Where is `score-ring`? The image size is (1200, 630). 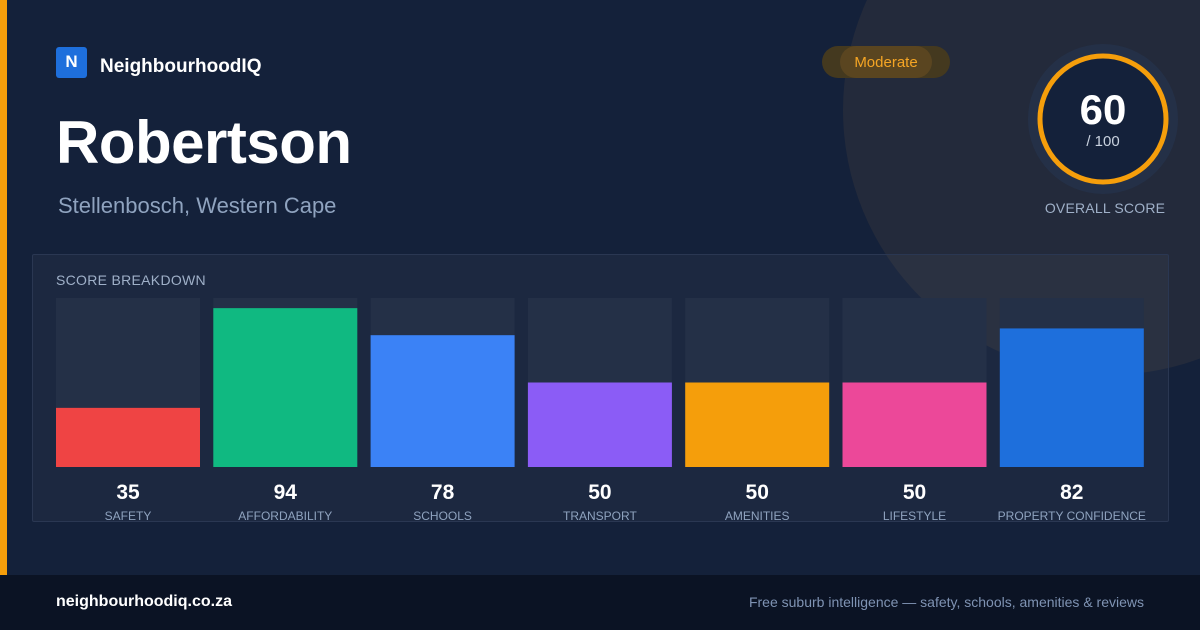
score-ring is located at coordinates (1103, 119).